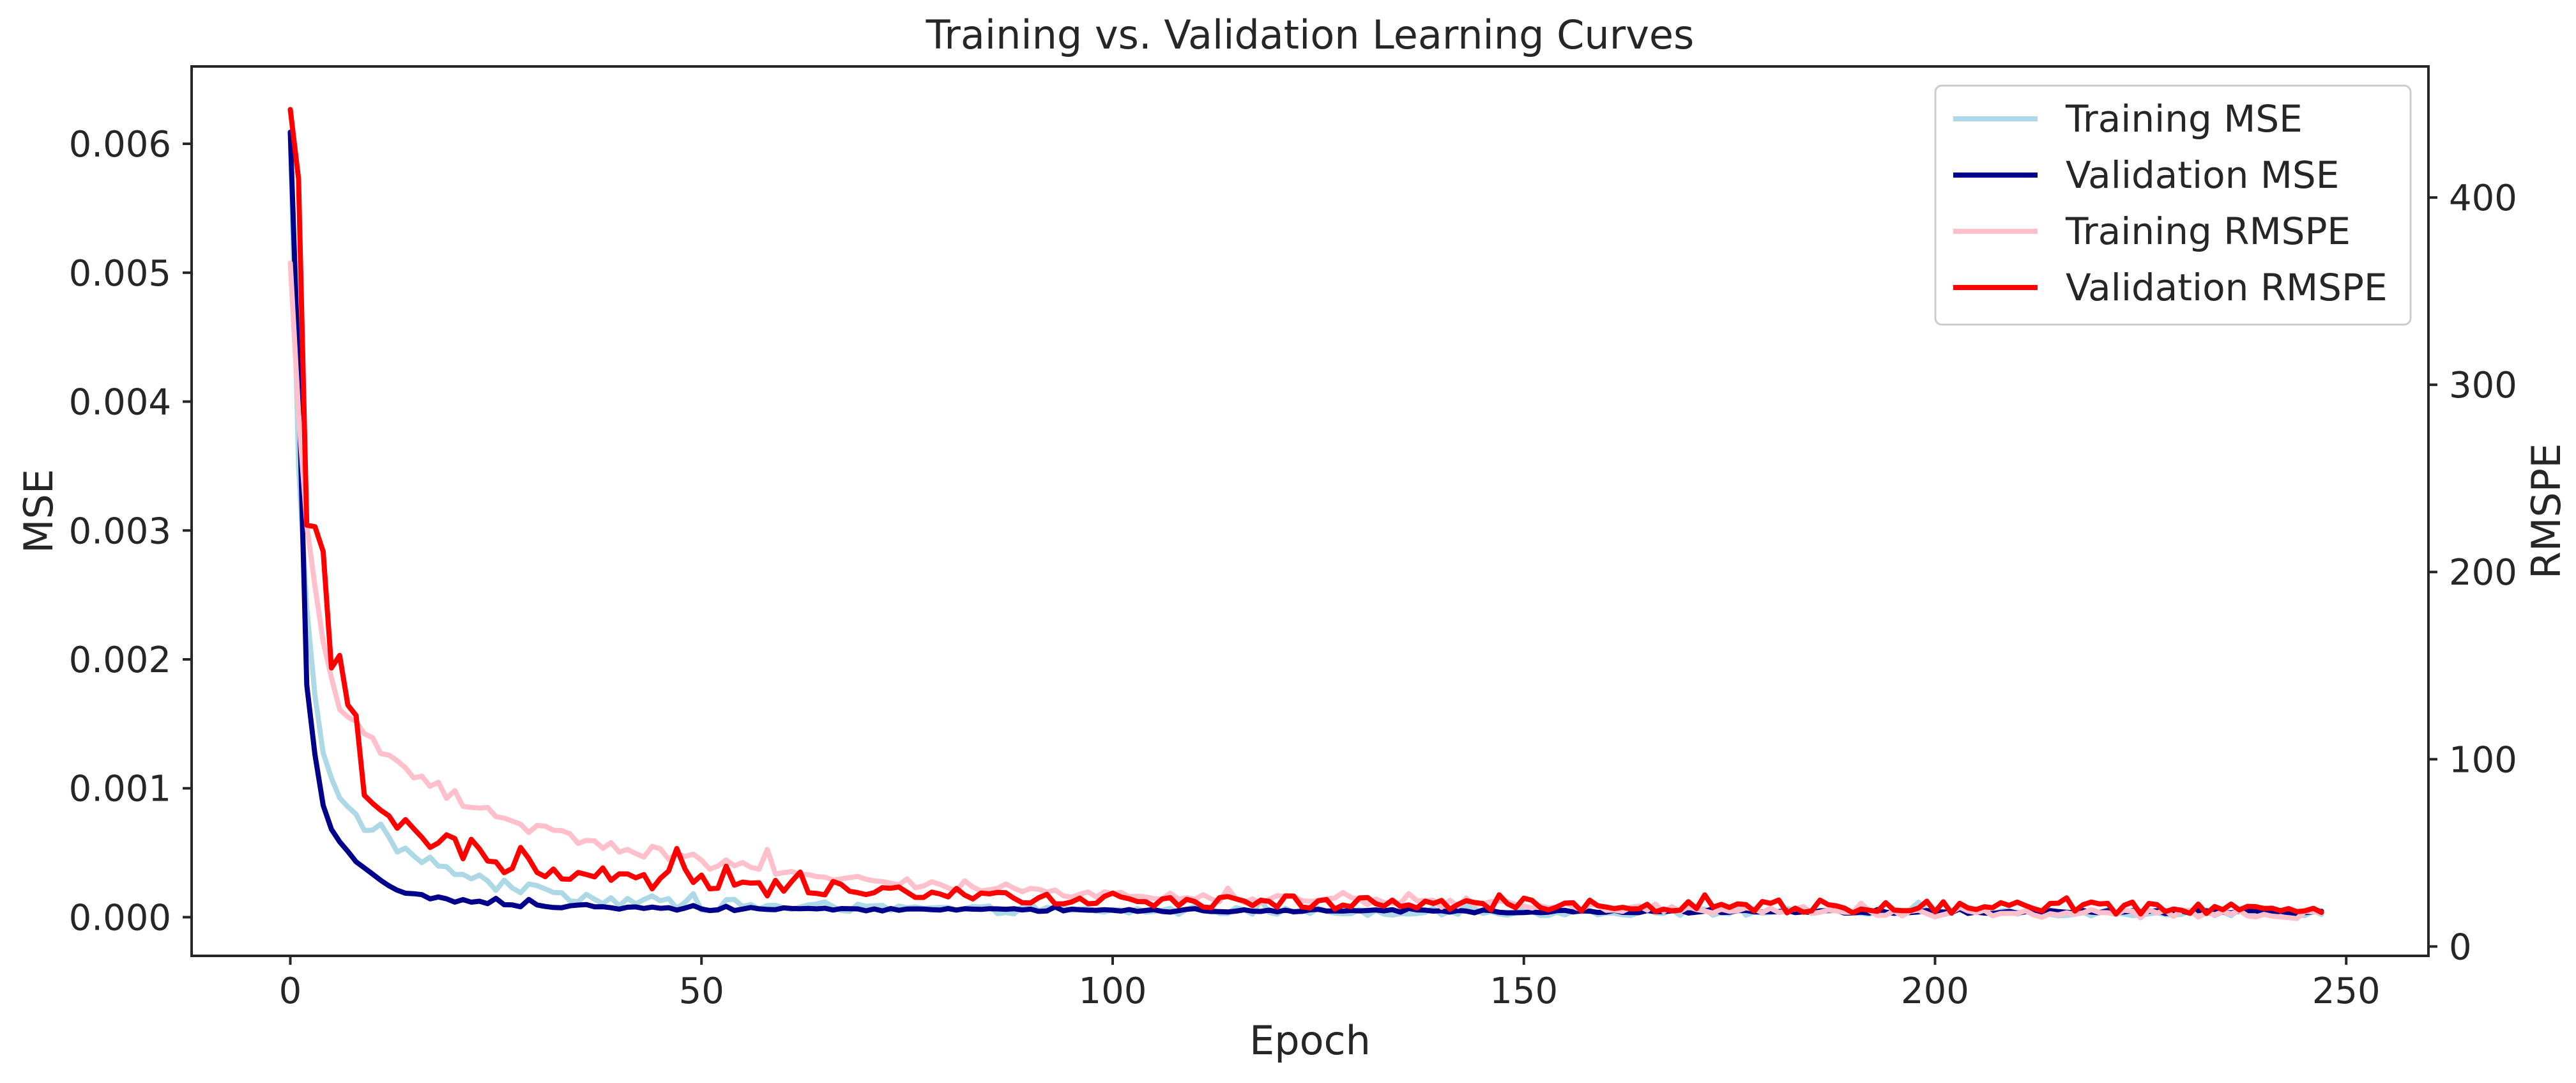  Describe the element at coordinates (1113, 991) in the screenshot. I see `x-tick-label: 100` at that location.